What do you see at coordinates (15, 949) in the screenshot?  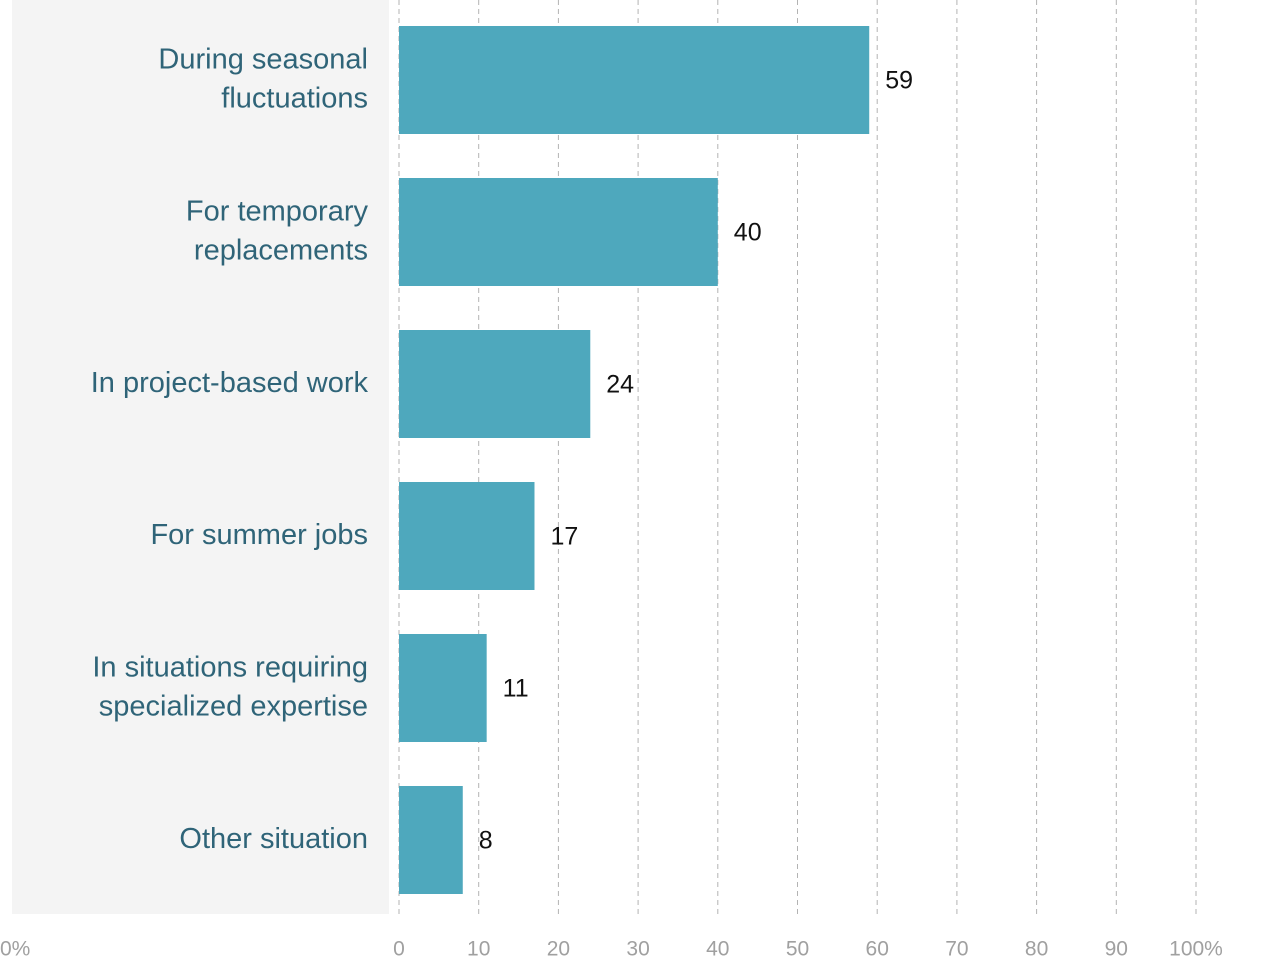 I see `axis-start-label: 0%` at bounding box center [15, 949].